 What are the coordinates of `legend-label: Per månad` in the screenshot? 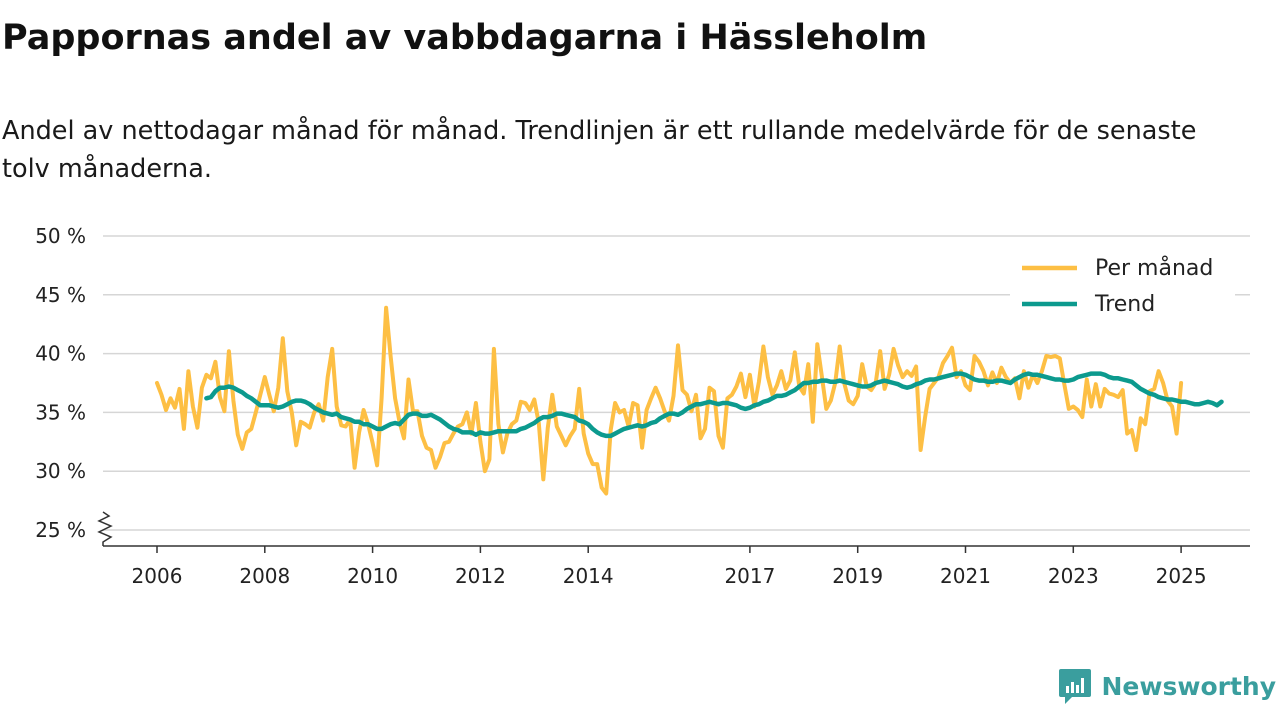 It's located at (1154, 268).